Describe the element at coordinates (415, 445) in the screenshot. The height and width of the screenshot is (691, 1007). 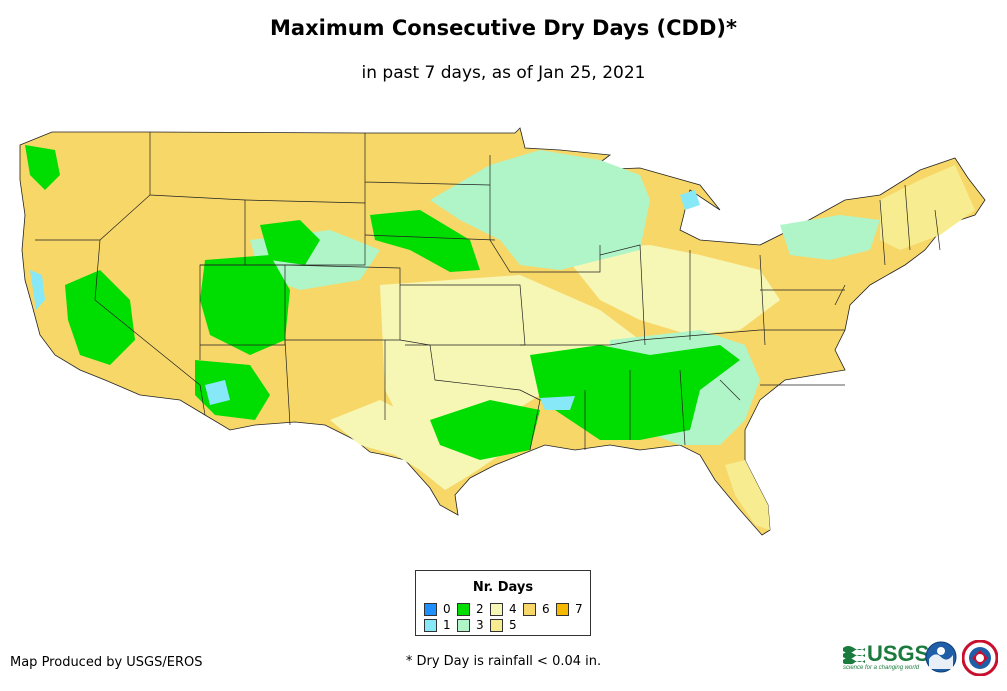
I see `zone-4-texas` at that location.